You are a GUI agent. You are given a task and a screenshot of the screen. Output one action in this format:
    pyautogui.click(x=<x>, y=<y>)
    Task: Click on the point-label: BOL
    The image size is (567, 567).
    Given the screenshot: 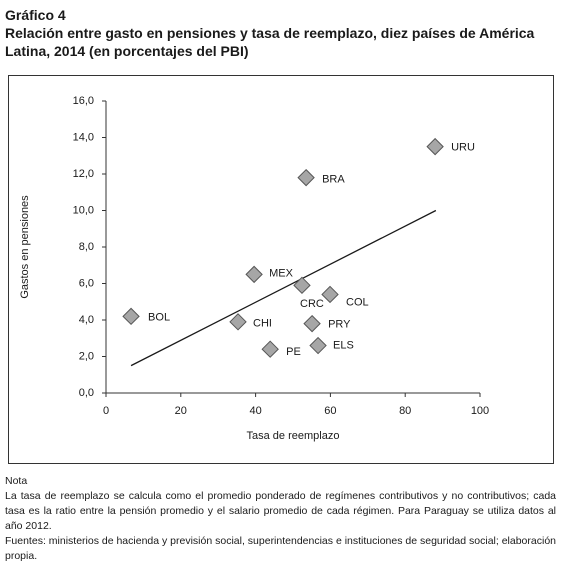 What is the action you would take?
    pyautogui.click(x=159, y=317)
    